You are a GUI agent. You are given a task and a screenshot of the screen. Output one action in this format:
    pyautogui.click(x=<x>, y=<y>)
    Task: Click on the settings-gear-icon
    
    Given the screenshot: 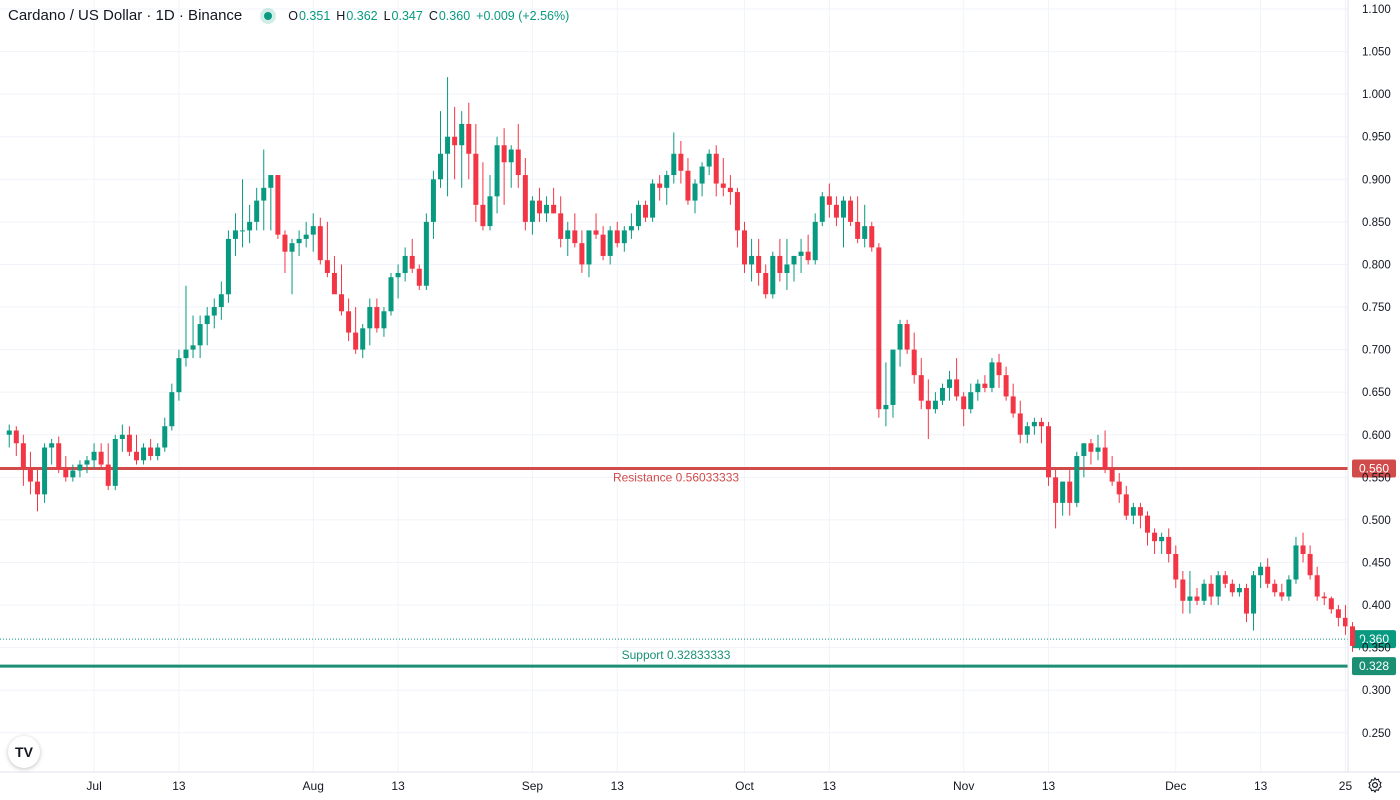 What is the action you would take?
    pyautogui.click(x=1375, y=785)
    